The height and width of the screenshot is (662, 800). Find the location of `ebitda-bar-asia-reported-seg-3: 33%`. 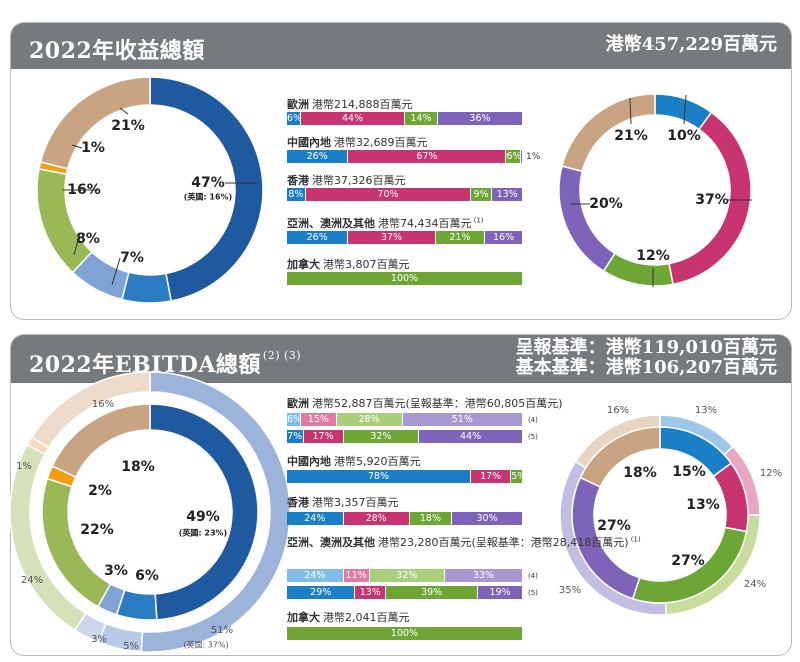

ebitda-bar-asia-reported-seg-3: 33% is located at coordinates (484, 575).